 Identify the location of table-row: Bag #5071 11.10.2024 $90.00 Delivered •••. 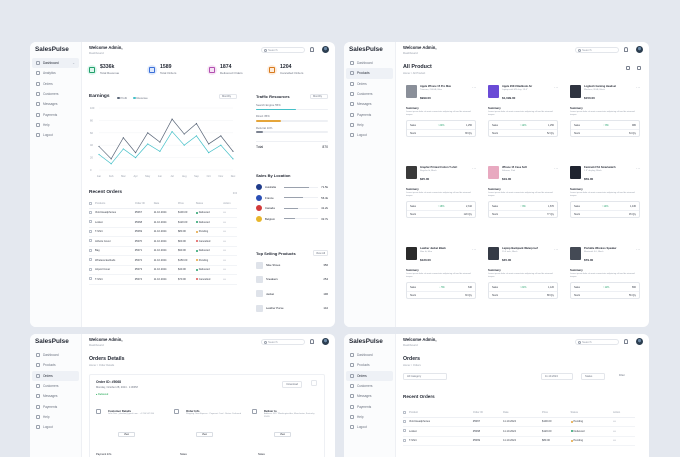
(163, 251).